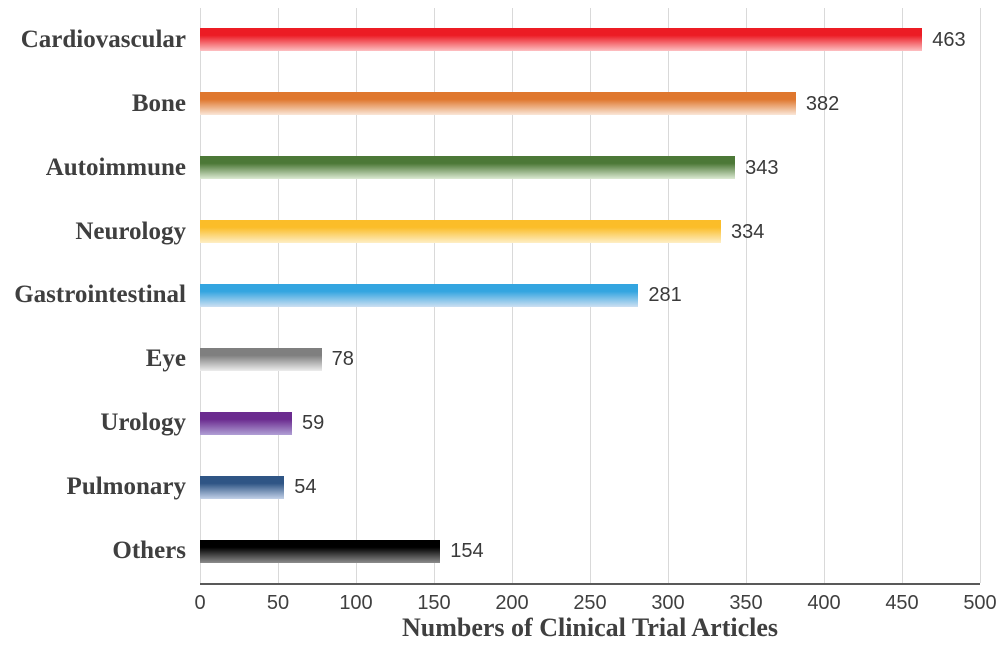 The image size is (1000, 647). Describe the element at coordinates (748, 231) in the screenshot. I see `value-label: 334` at that location.